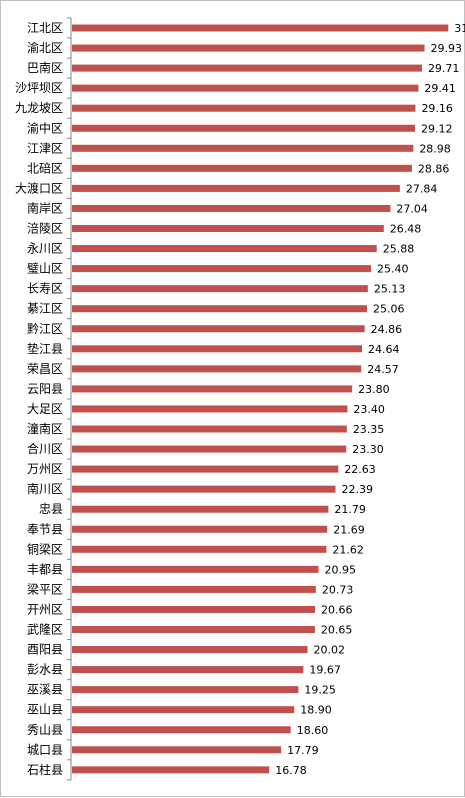 This screenshot has width=465, height=798. What do you see at coordinates (45, 629) in the screenshot?
I see `category-label: 武隆区` at bounding box center [45, 629].